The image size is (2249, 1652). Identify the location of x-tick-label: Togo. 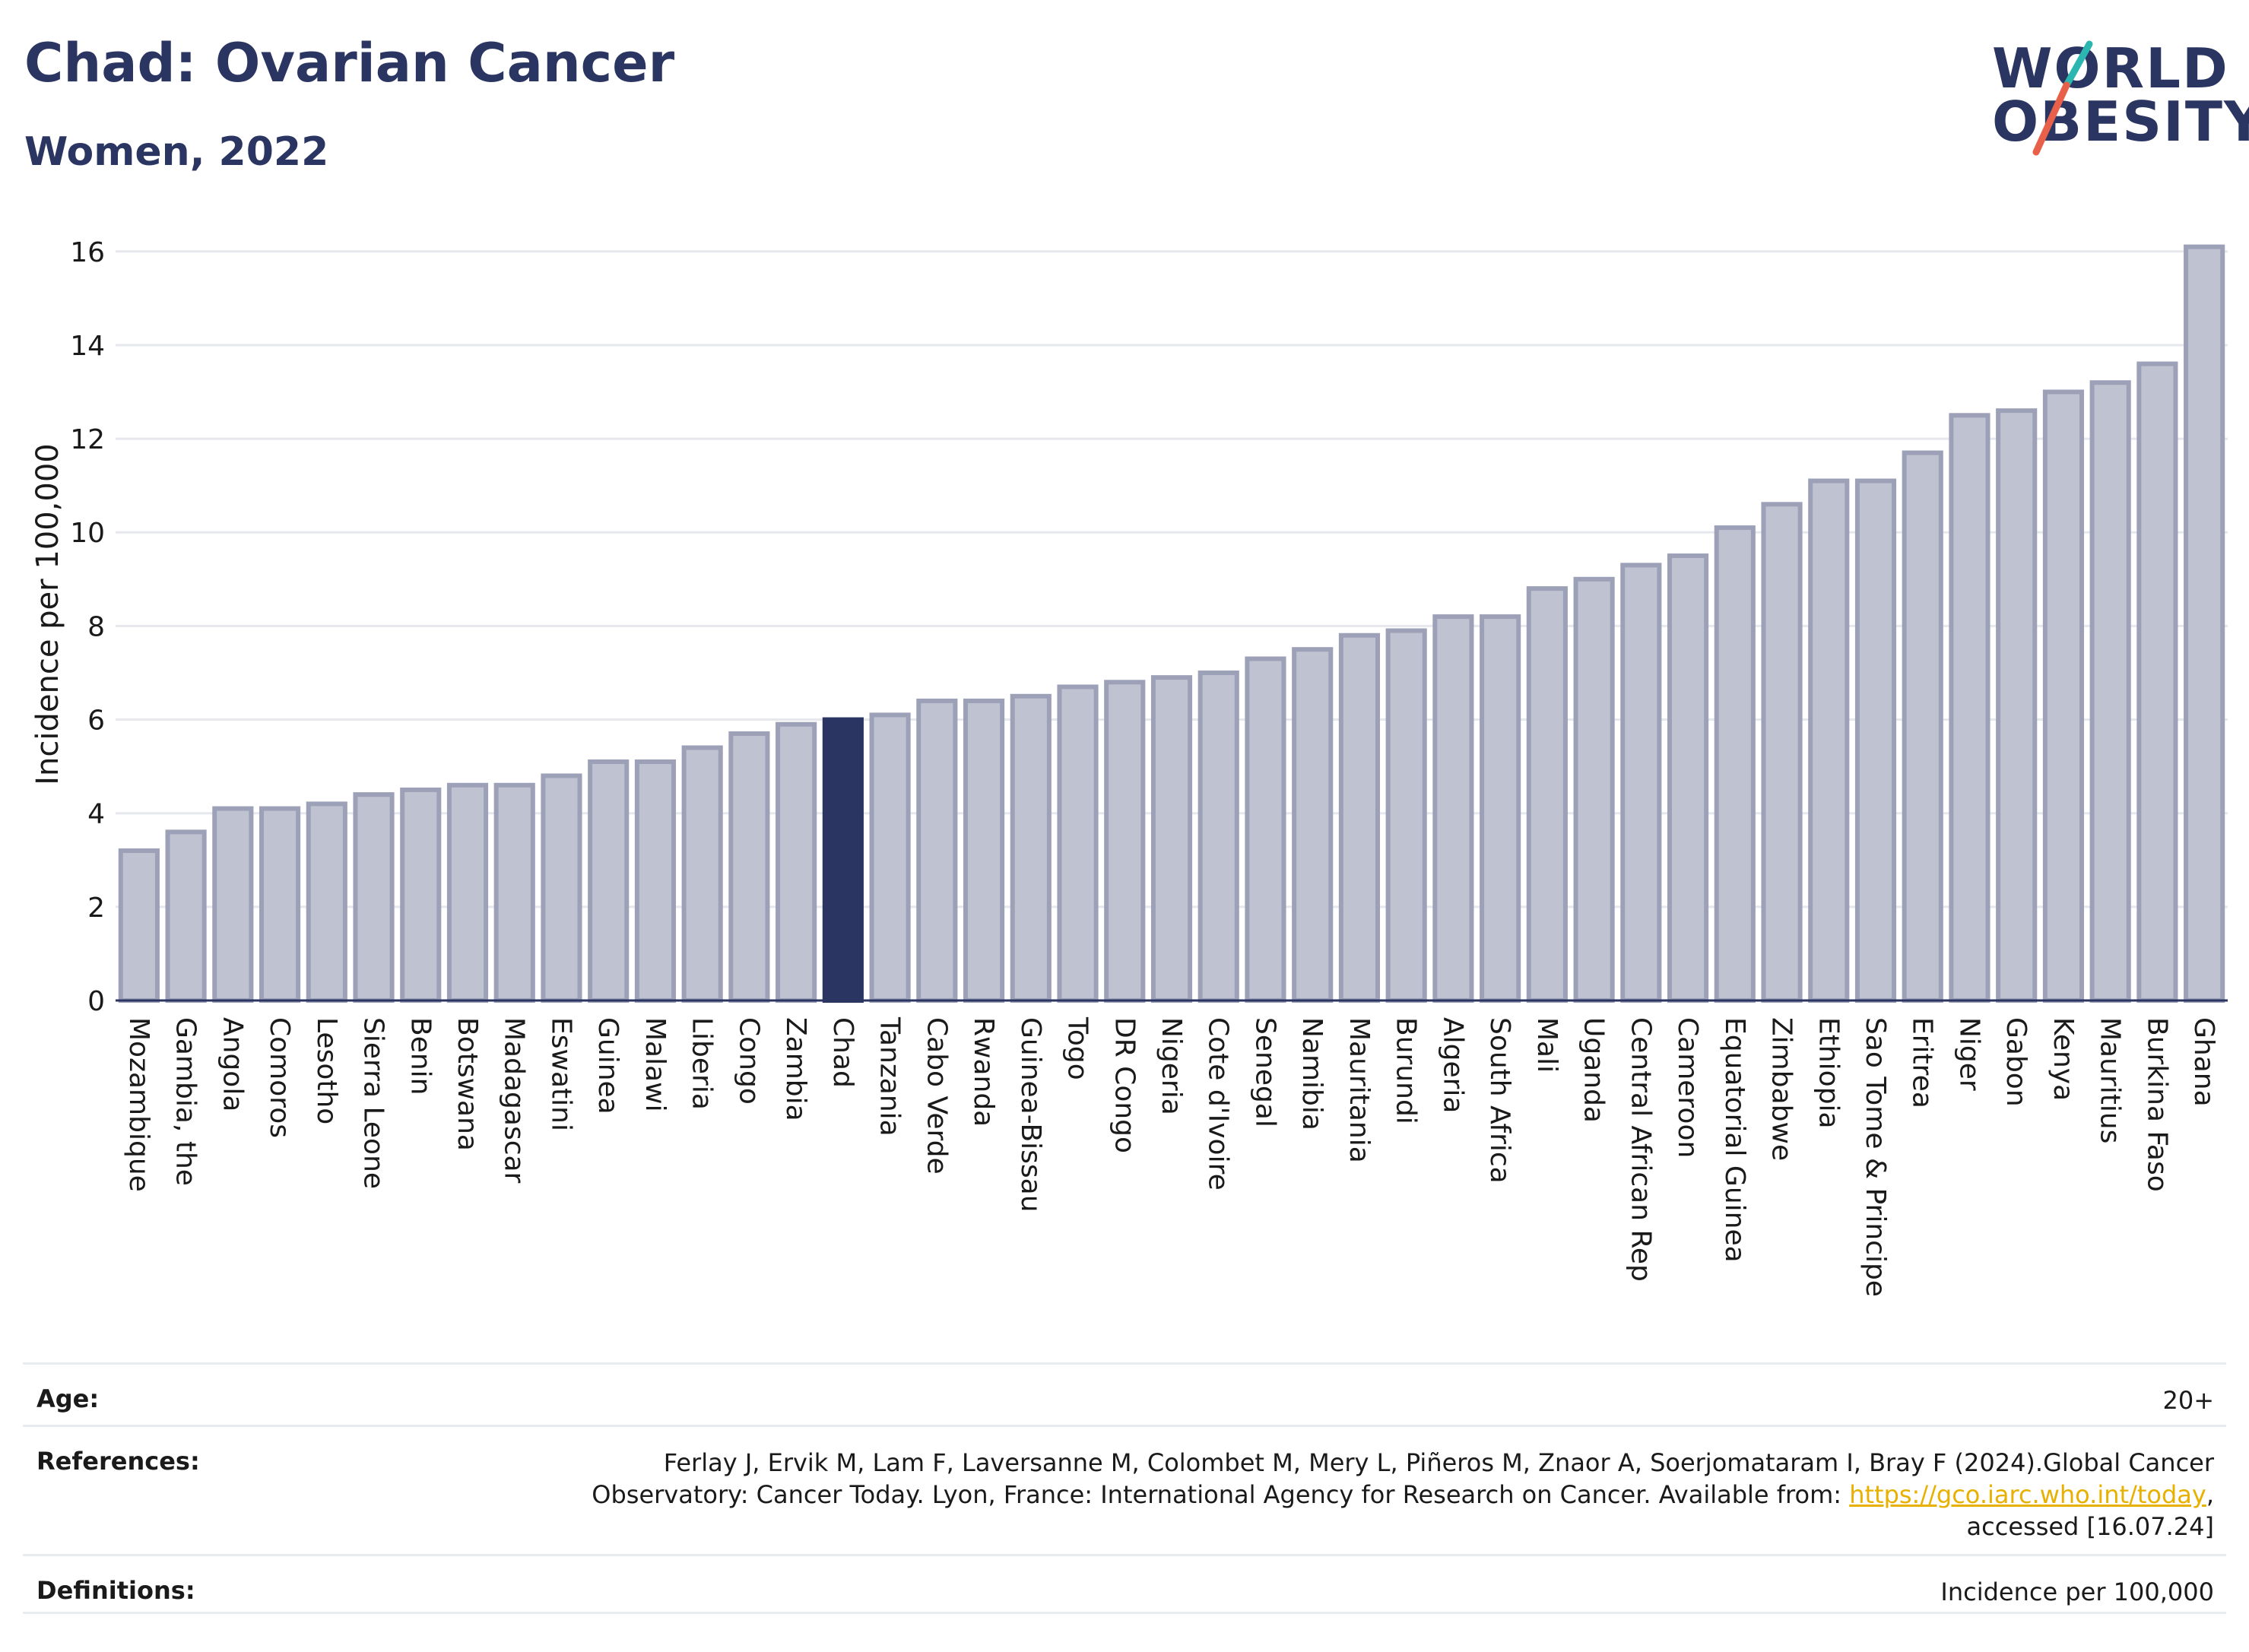
(1077, 1048).